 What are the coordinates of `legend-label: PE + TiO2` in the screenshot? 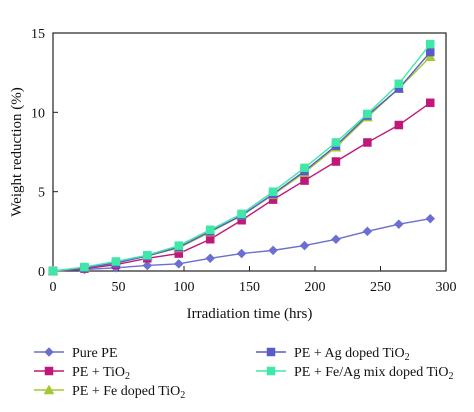 It's located at (101, 373).